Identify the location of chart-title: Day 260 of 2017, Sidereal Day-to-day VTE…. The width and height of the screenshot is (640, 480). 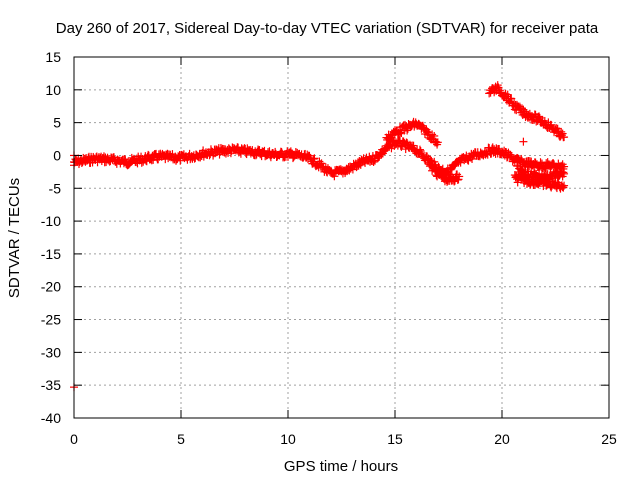
(327, 28).